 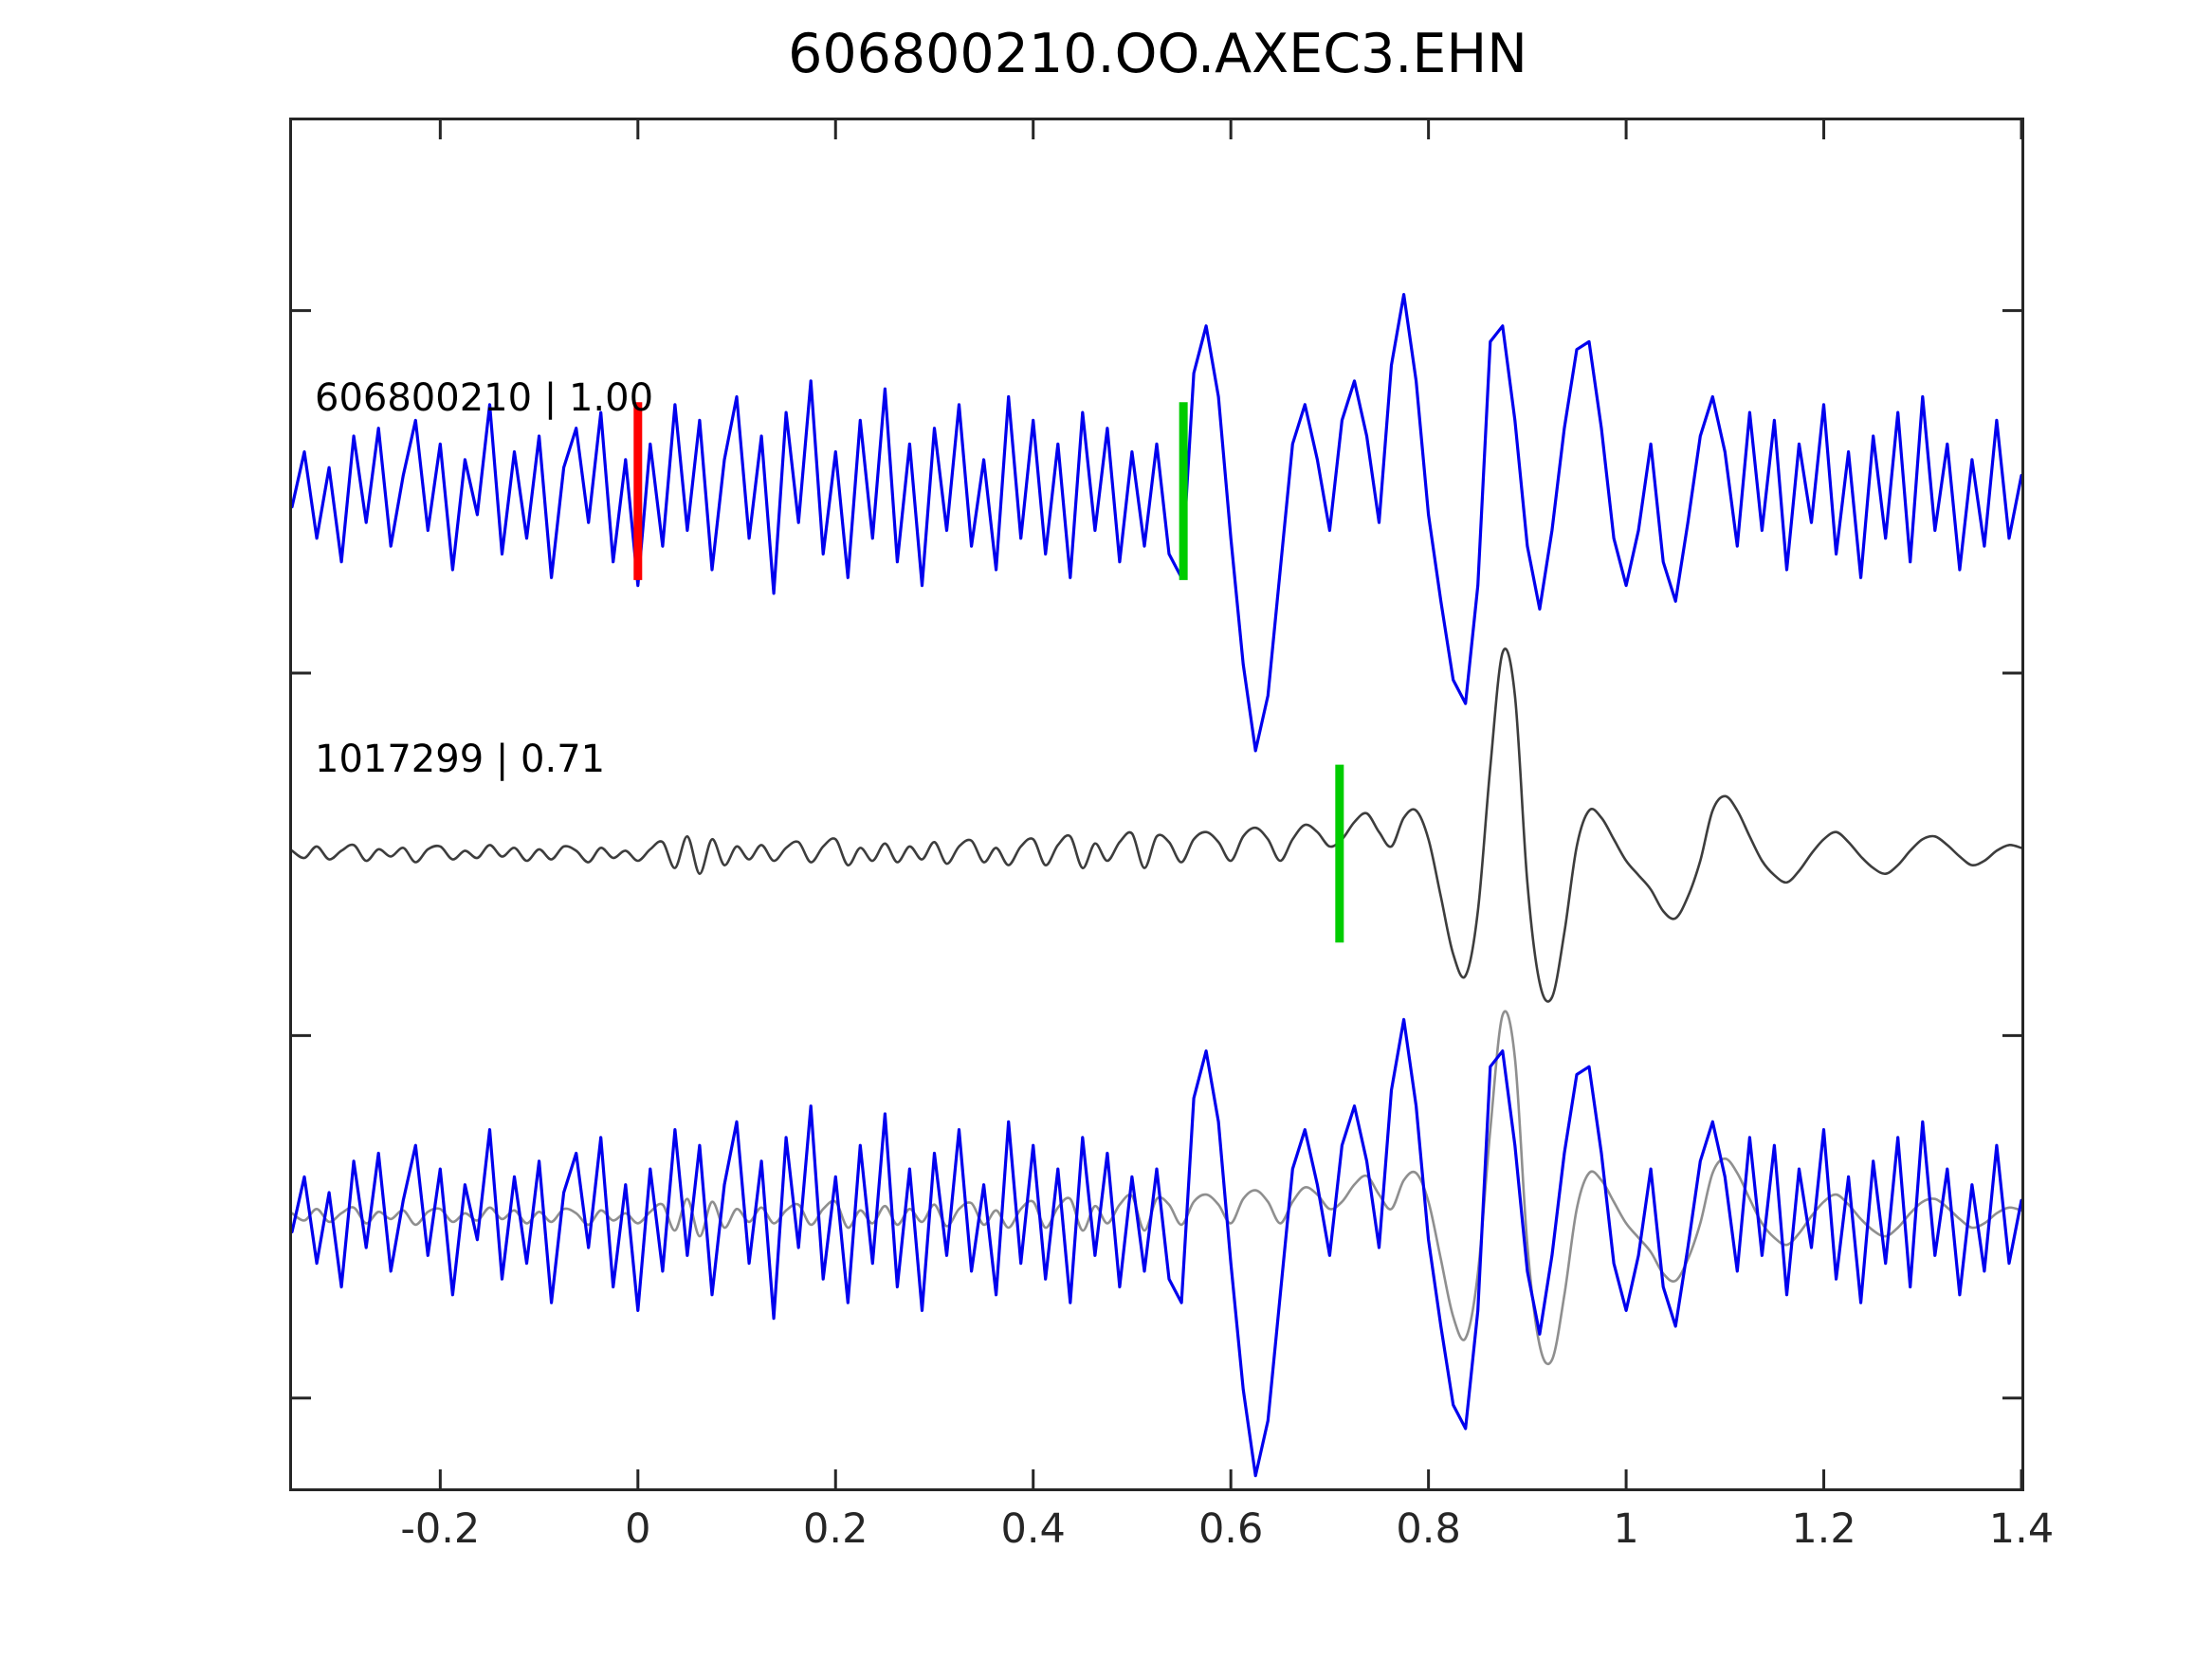 I want to click on x-tick-label: -0.2, so click(x=440, y=1529).